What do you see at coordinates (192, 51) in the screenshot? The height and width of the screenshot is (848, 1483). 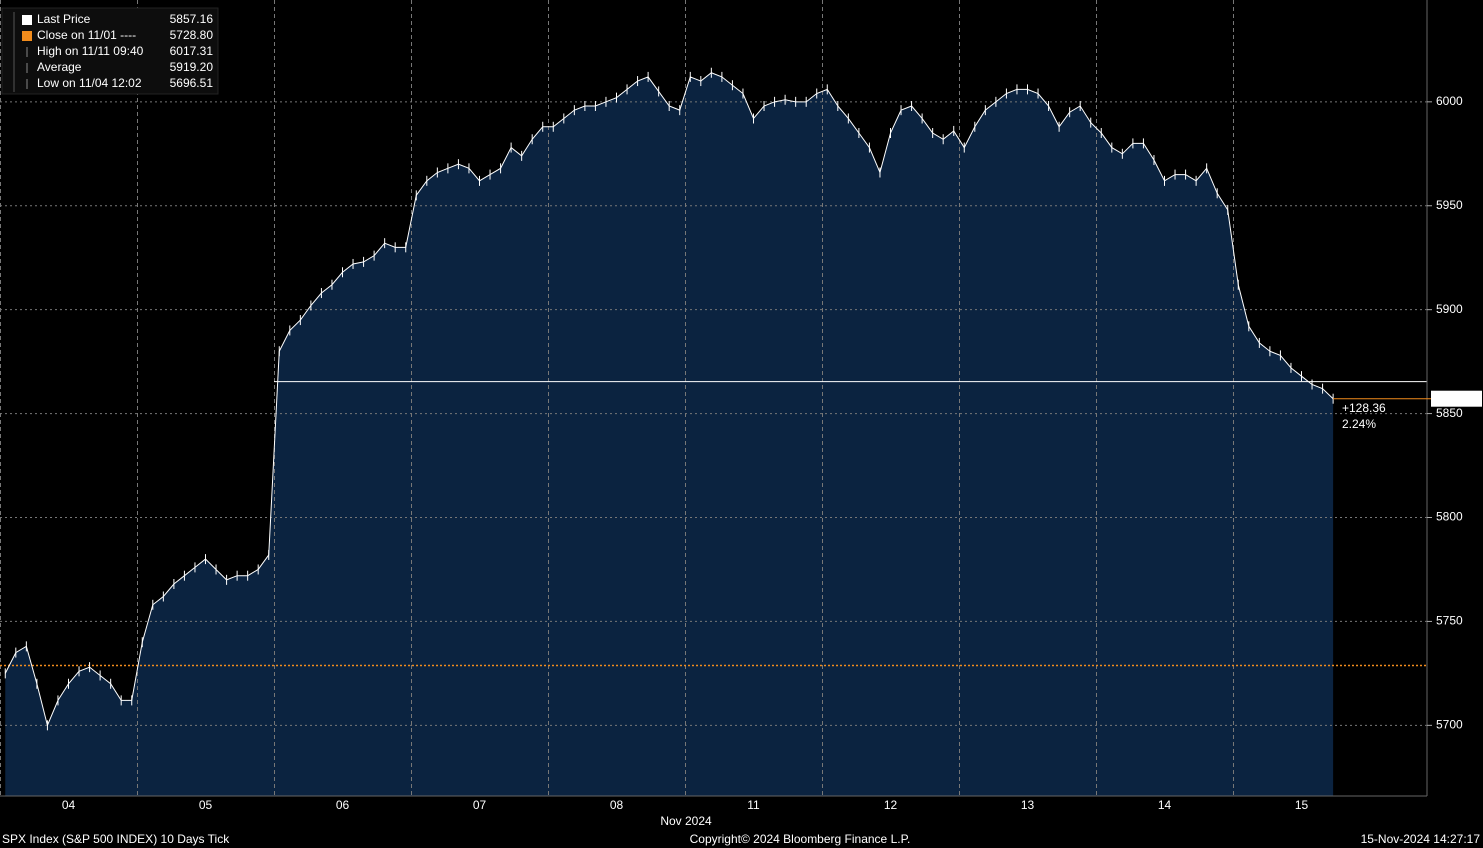 I see `legend-value: 6017.31` at bounding box center [192, 51].